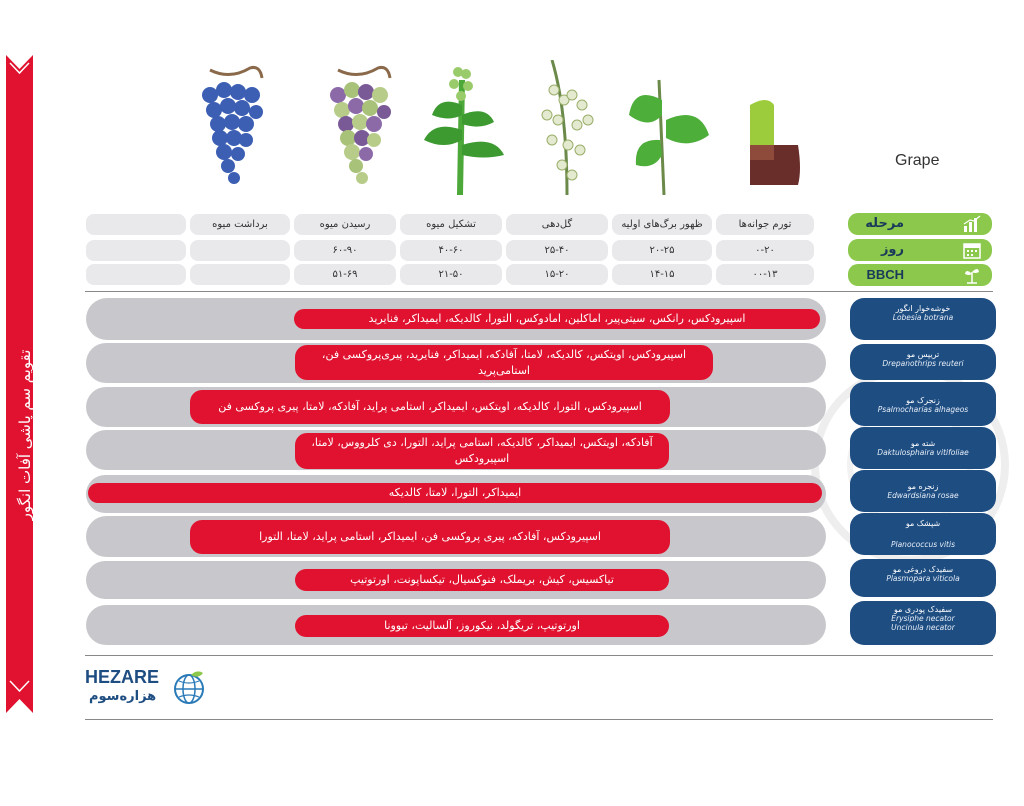 This screenshot has width=1024, height=806. I want to click on calendar-banner: تقویم سم پاشی آفات انگور, so click(20, 384).